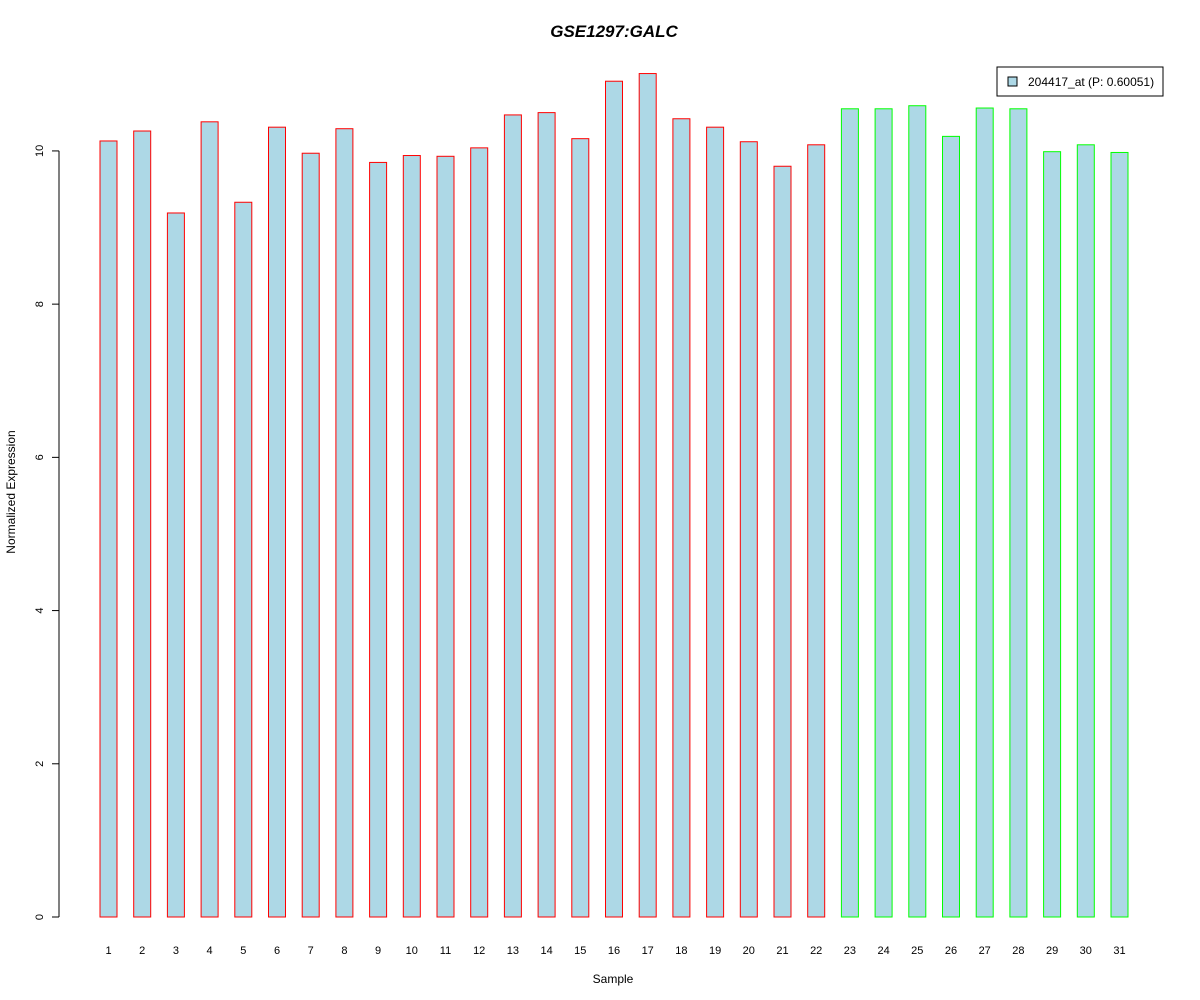  Describe the element at coordinates (614, 31) in the screenshot. I see `chart-title: GSE1297:GALC` at that location.